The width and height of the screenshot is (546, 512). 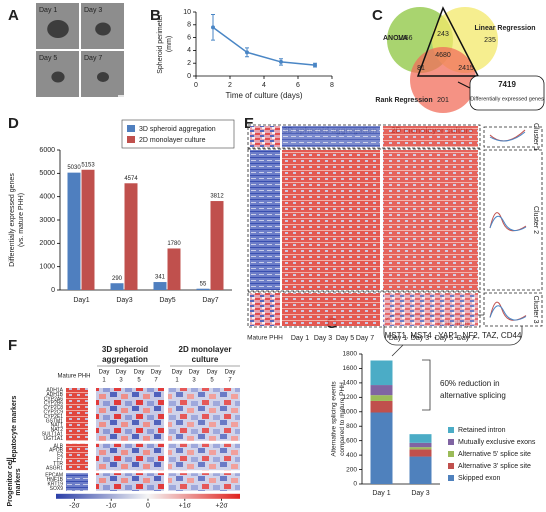 I want to click on x-tick-label: 8, so click(x=332, y=85).